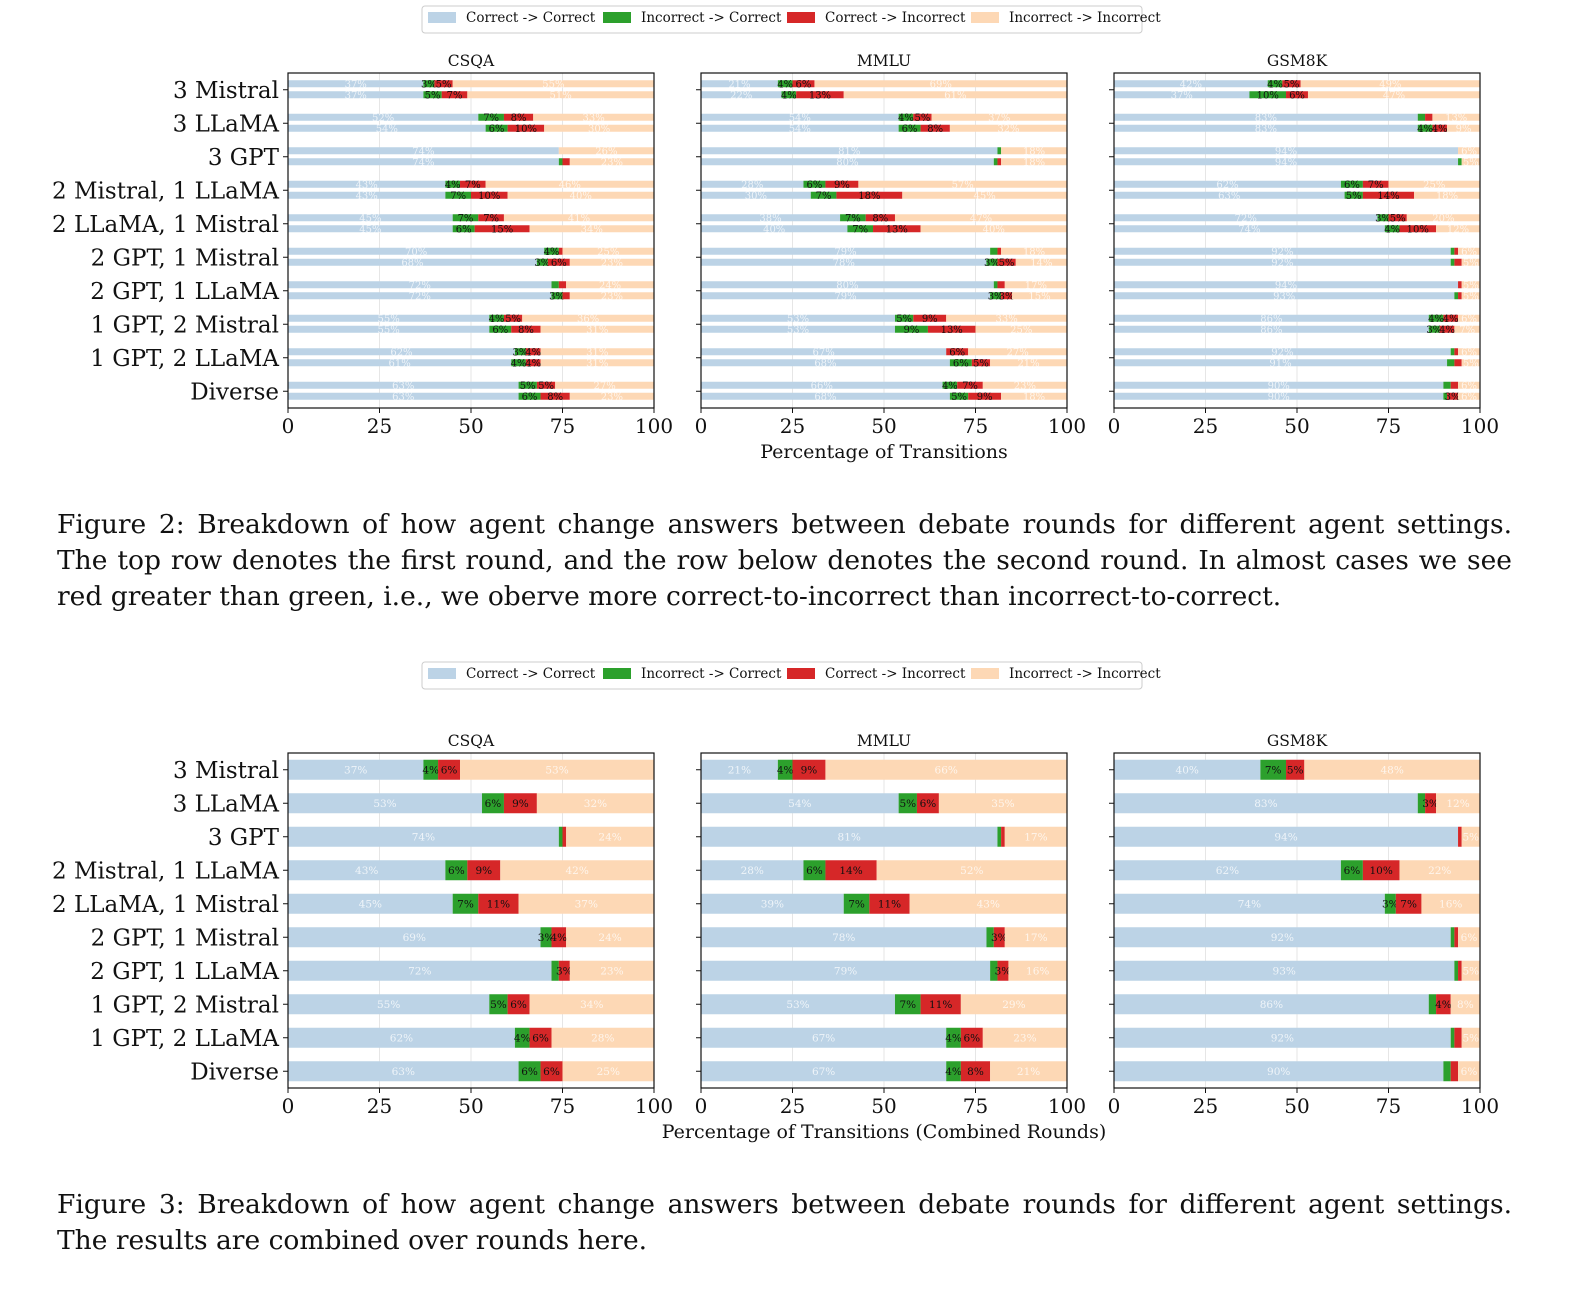 This screenshot has width=1574, height=1292. Describe the element at coordinates (1296, 1106) in the screenshot. I see `x-tick-label: 50` at that location.